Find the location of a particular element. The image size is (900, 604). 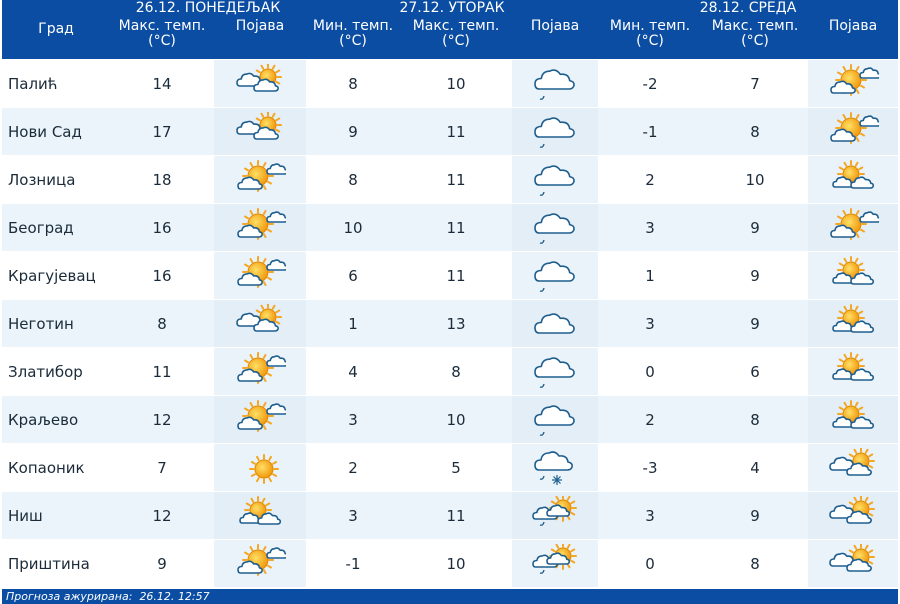

day1-header: 26.12. ПОНЕДЕЉАК is located at coordinates (208, 8).